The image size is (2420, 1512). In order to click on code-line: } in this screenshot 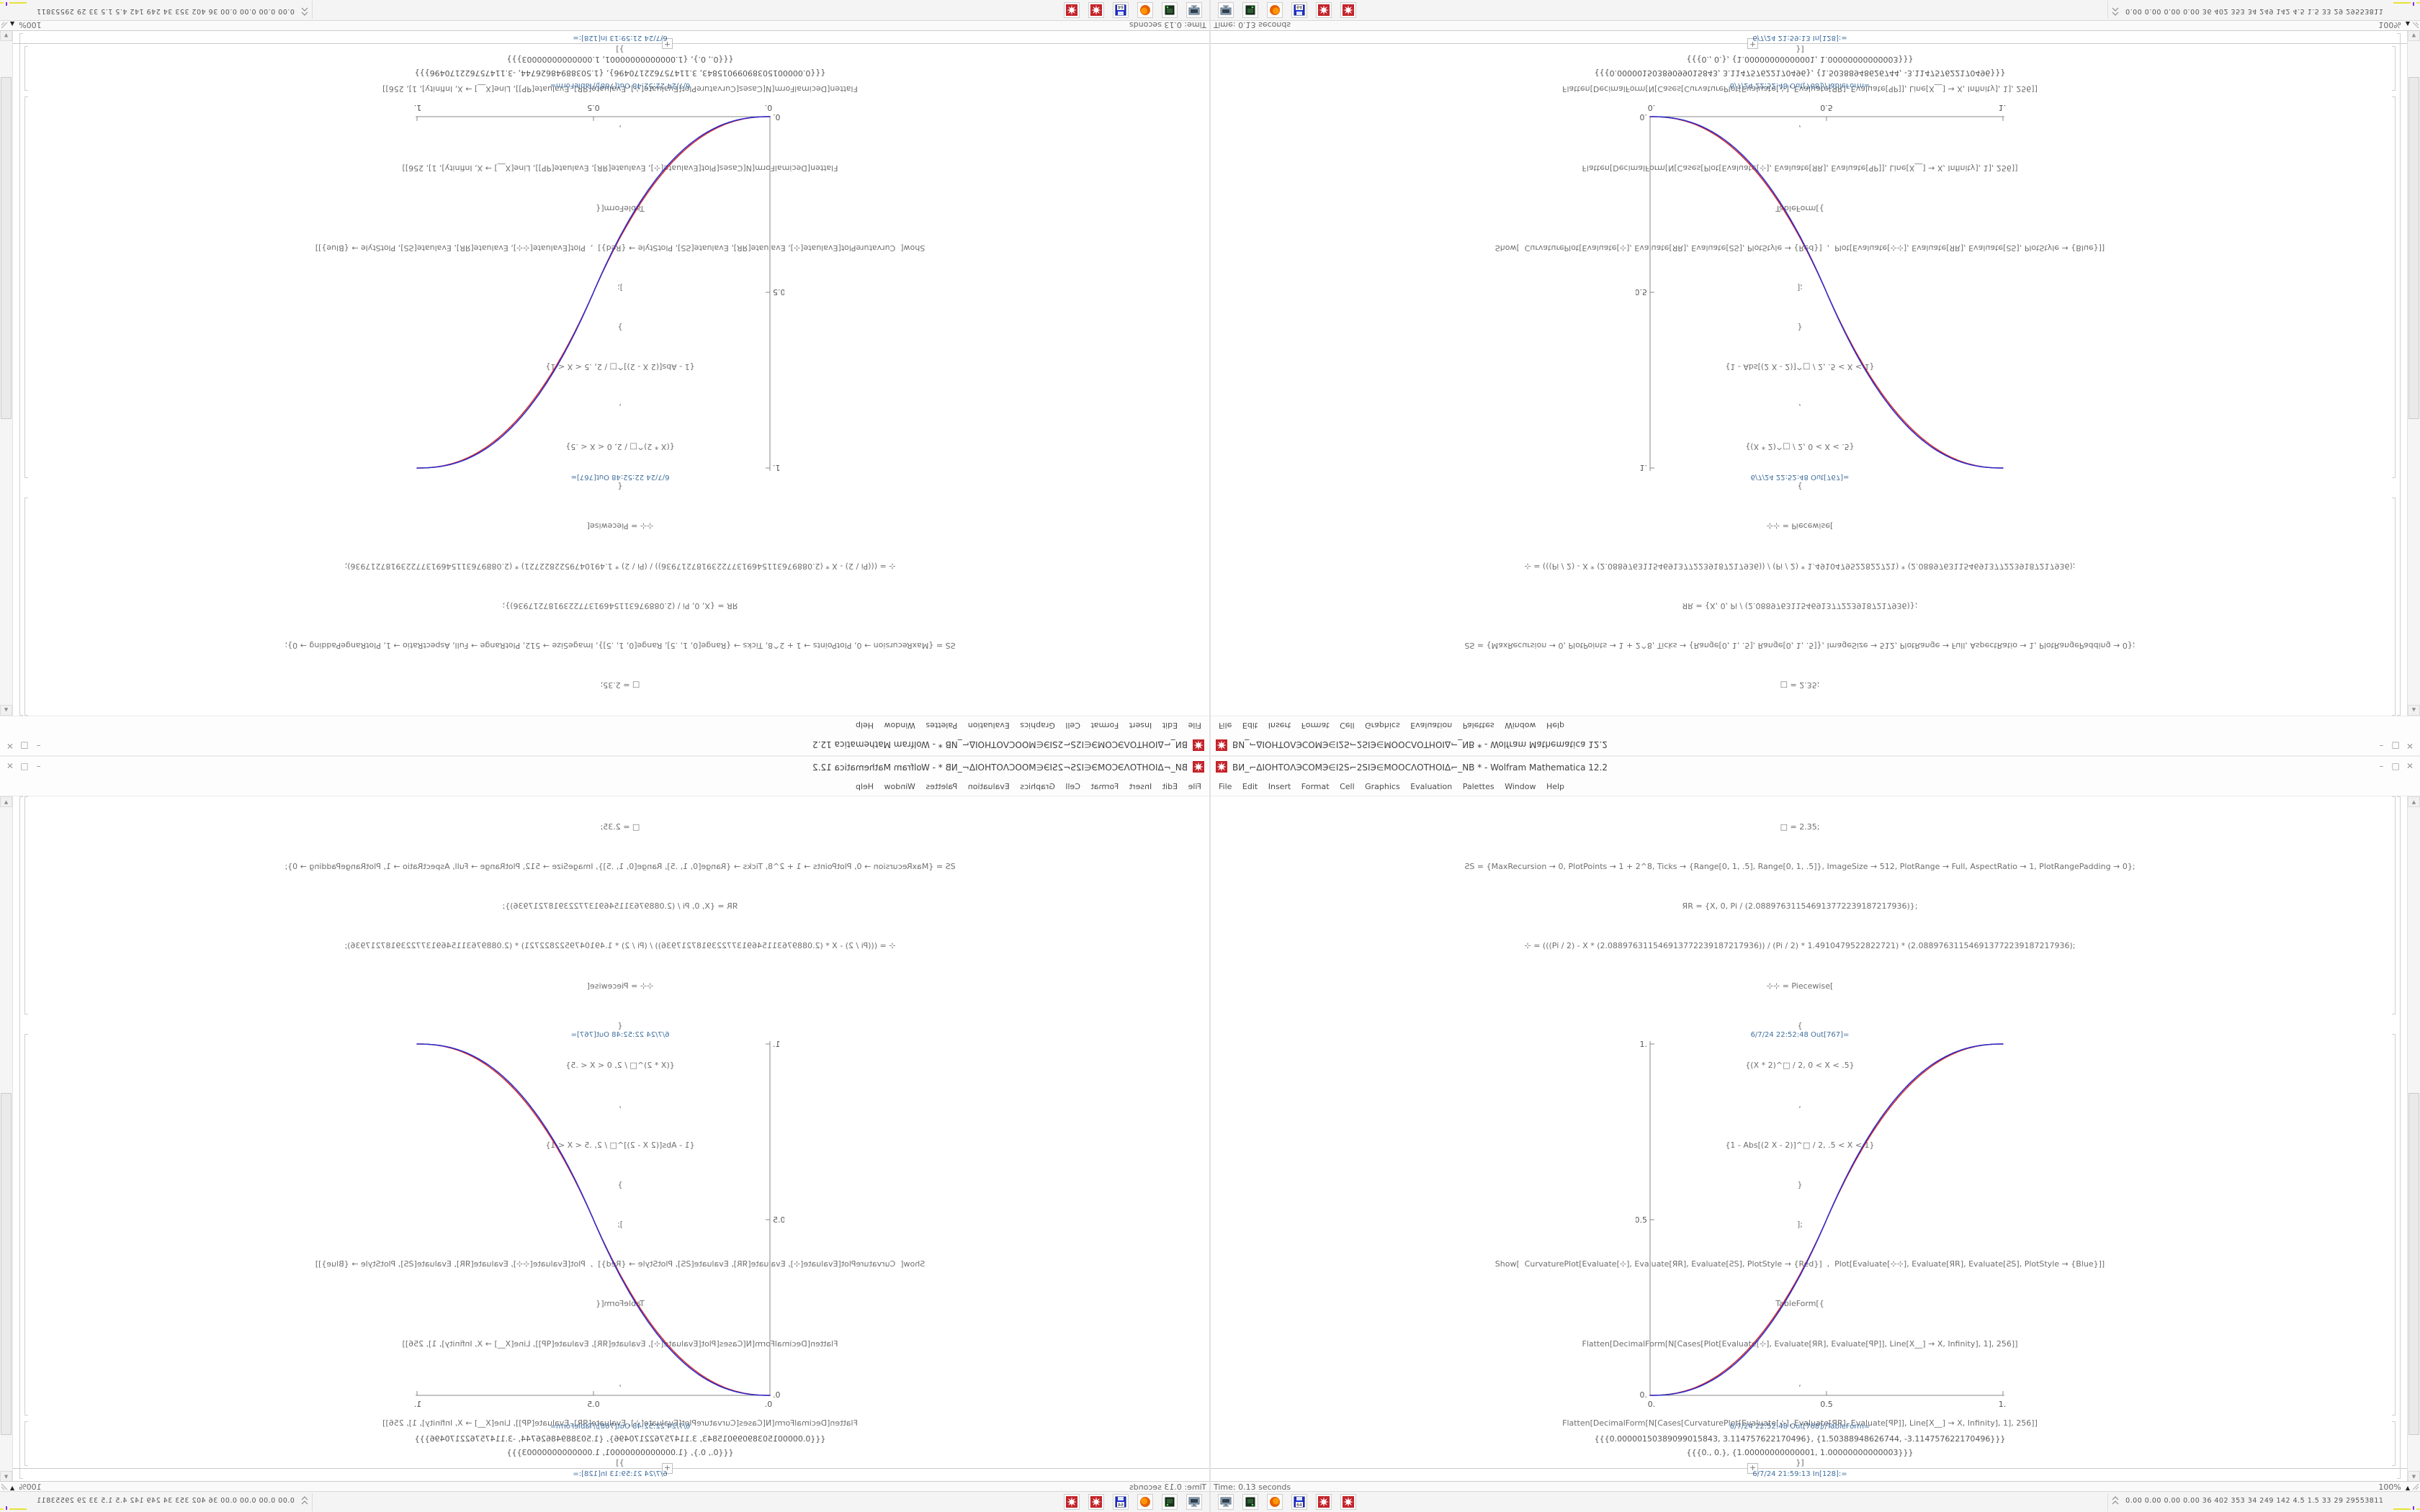, I will do `click(1800, 1184)`.